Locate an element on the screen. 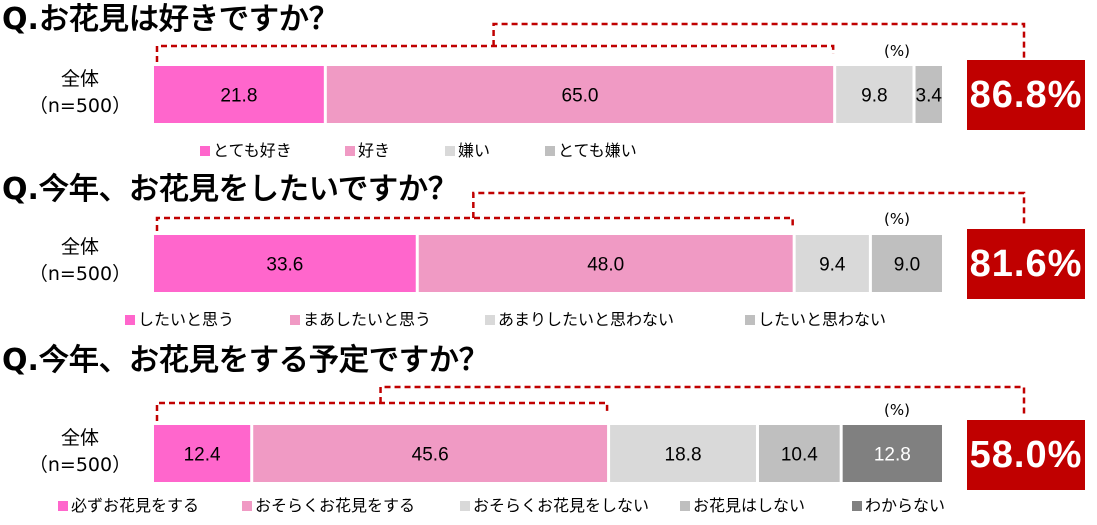  bar-value-label: 9.8 is located at coordinates (874, 96).